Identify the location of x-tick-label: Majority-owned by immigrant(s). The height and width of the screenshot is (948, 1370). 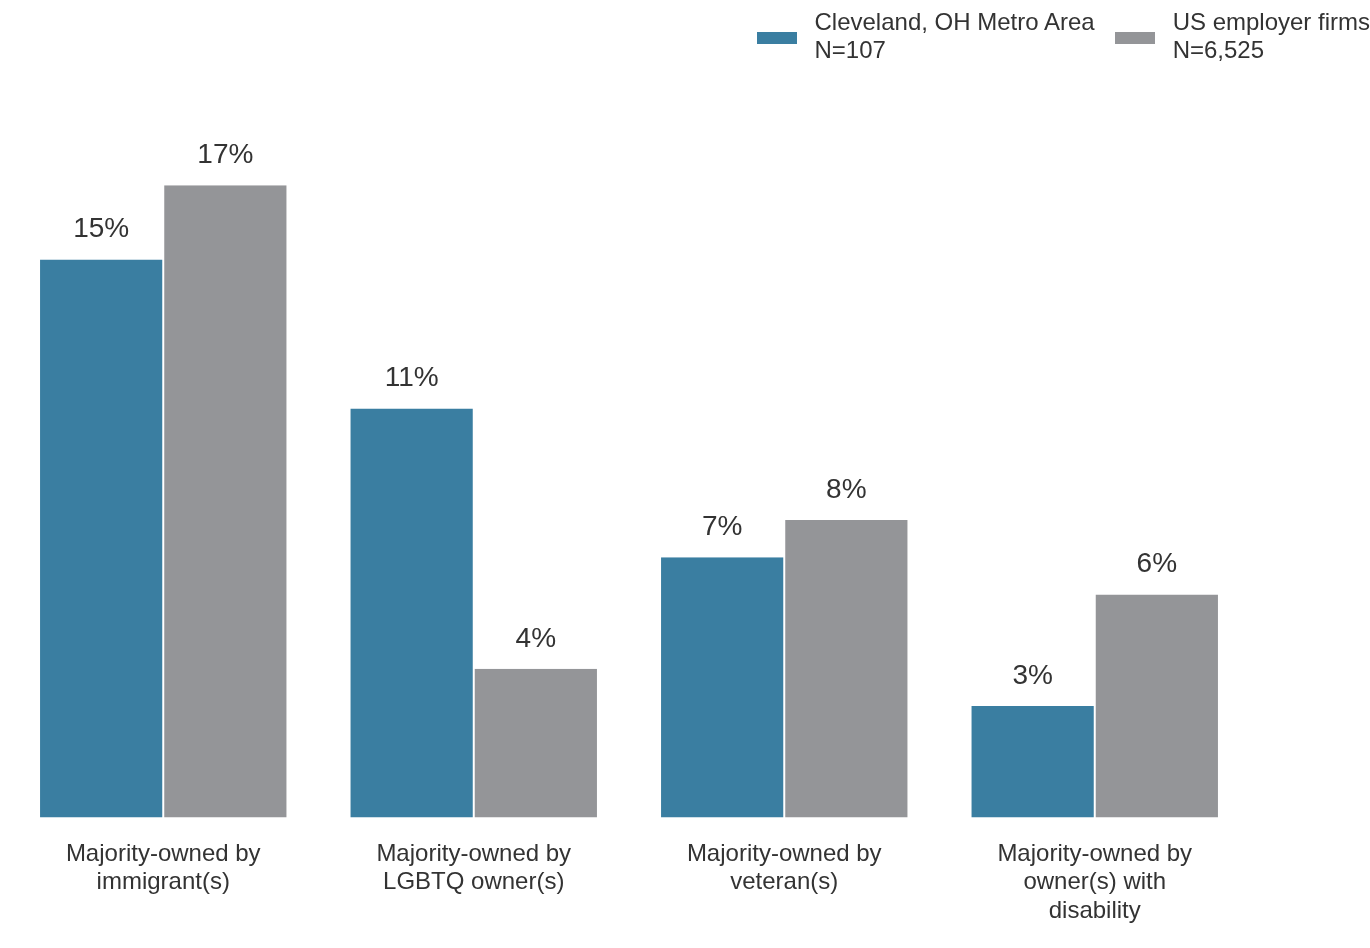
(163, 866).